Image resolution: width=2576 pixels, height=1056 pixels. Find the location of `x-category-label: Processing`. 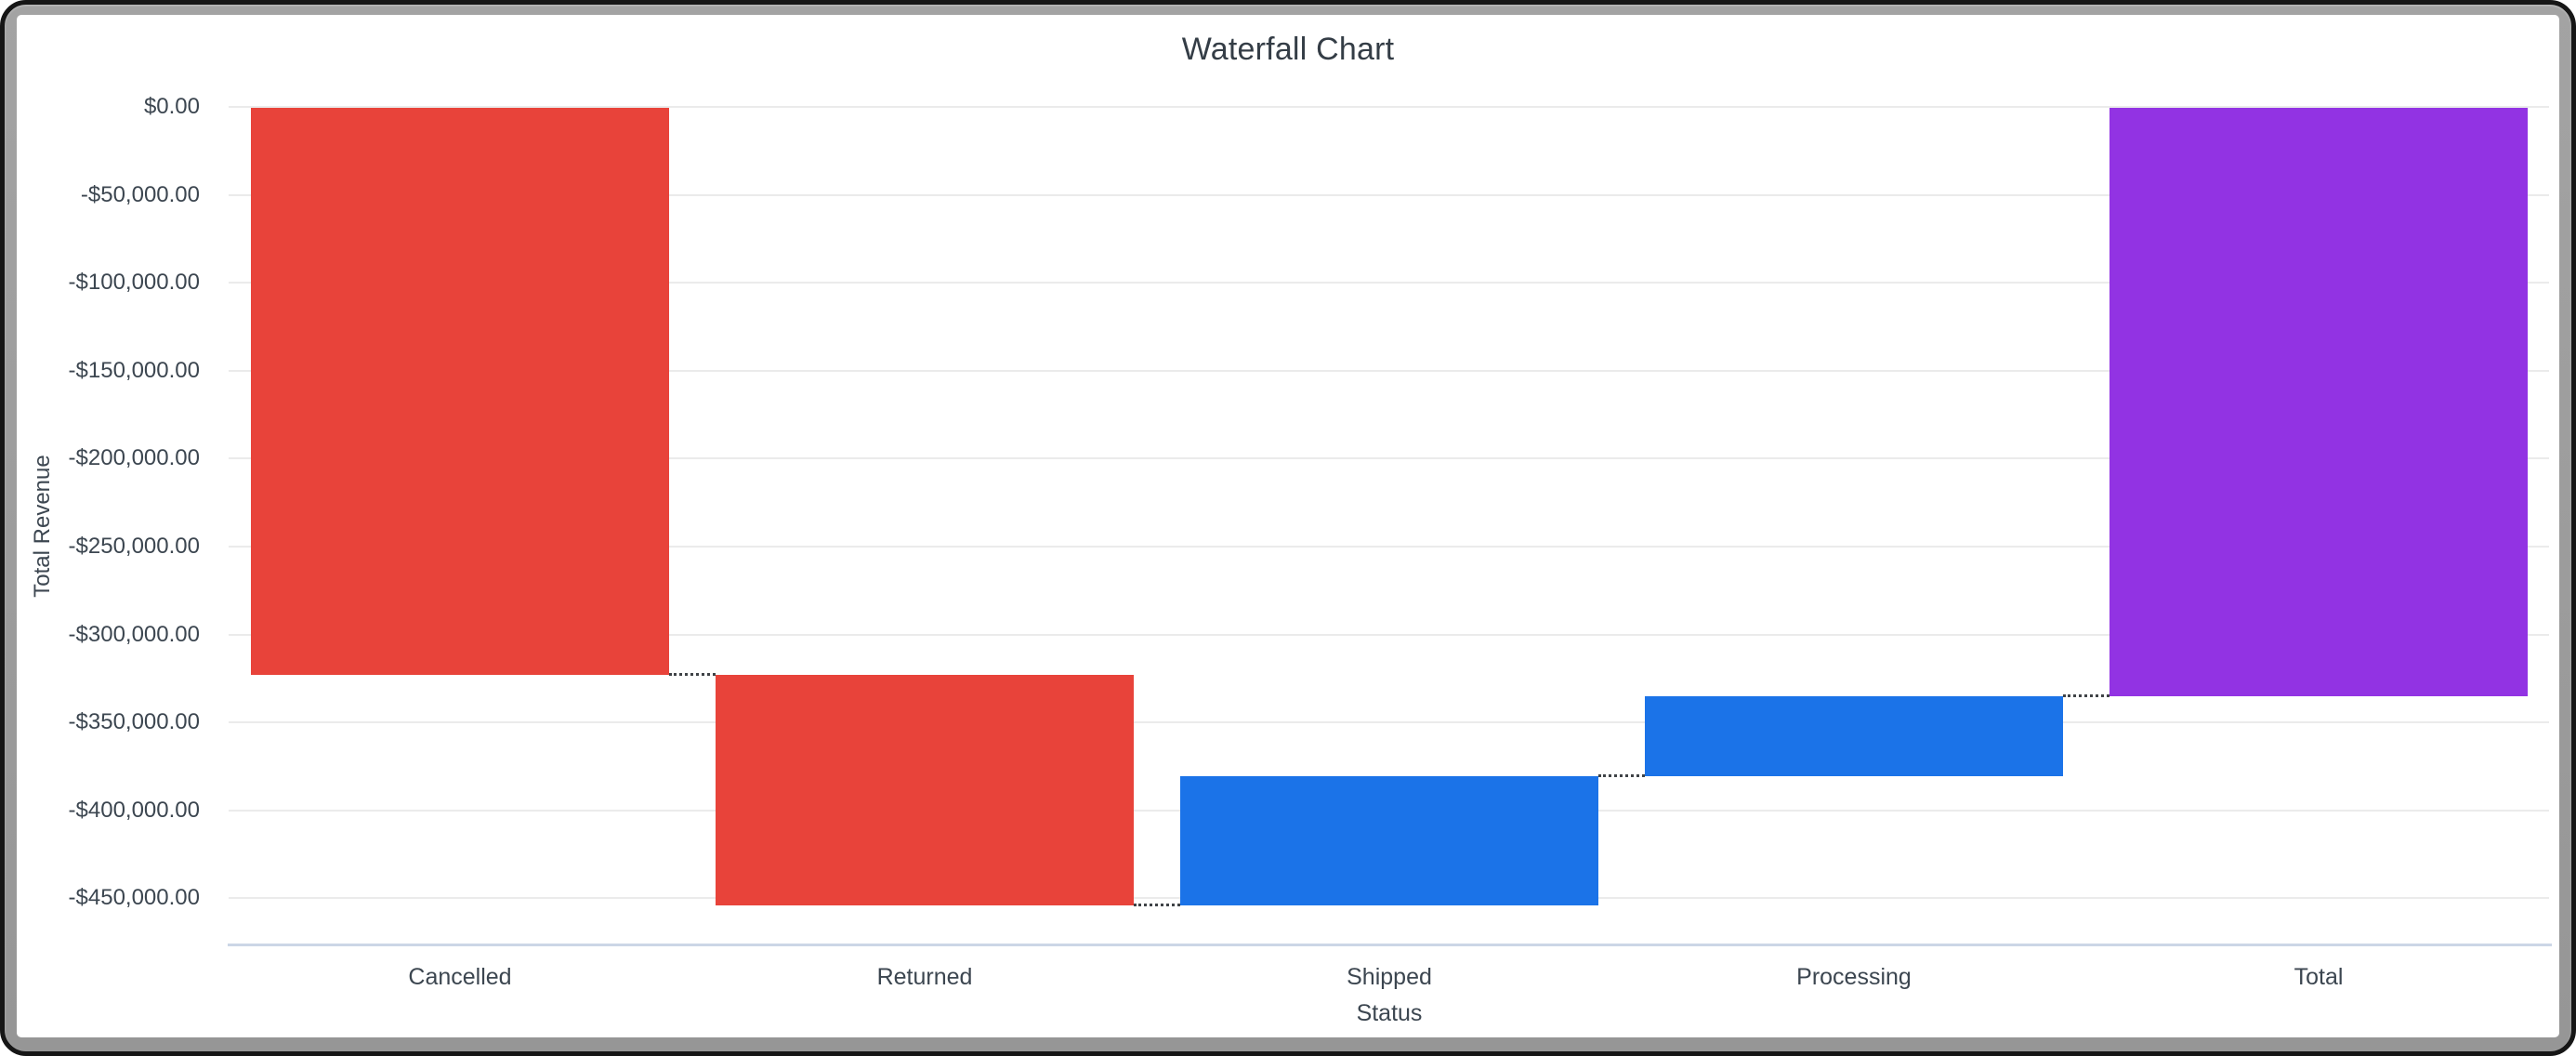

x-category-label: Processing is located at coordinates (1854, 977).